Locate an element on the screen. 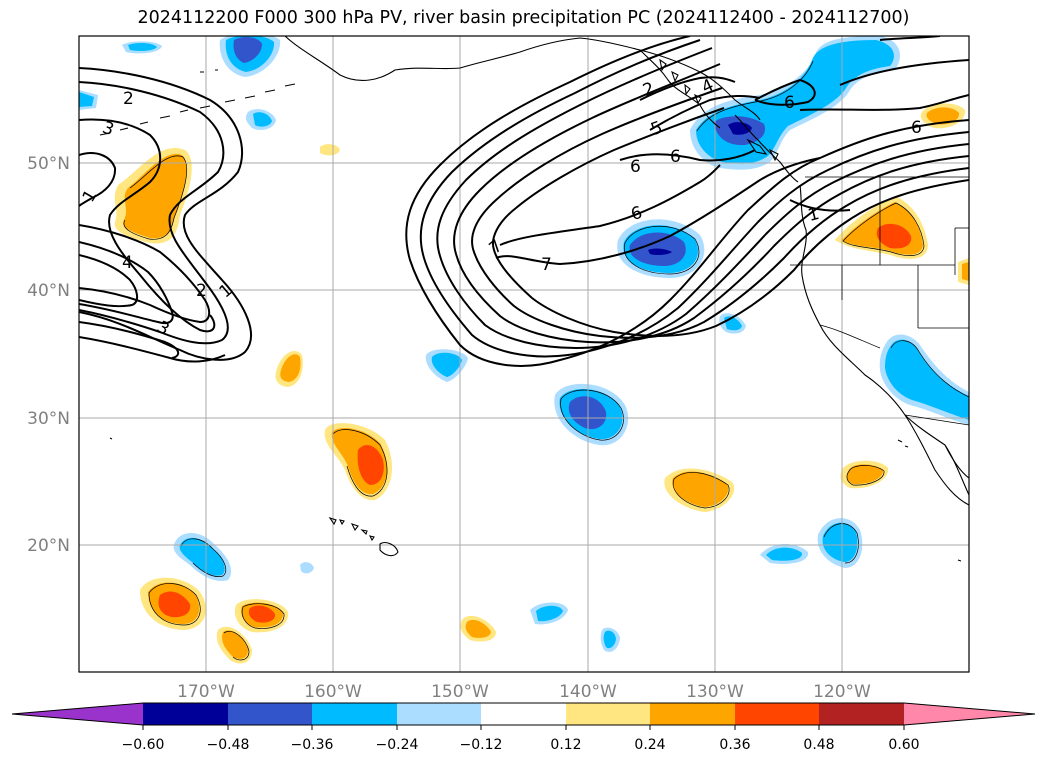  latitude-labels: 20°N 30°N 40°N 50°N is located at coordinates (48, 355).